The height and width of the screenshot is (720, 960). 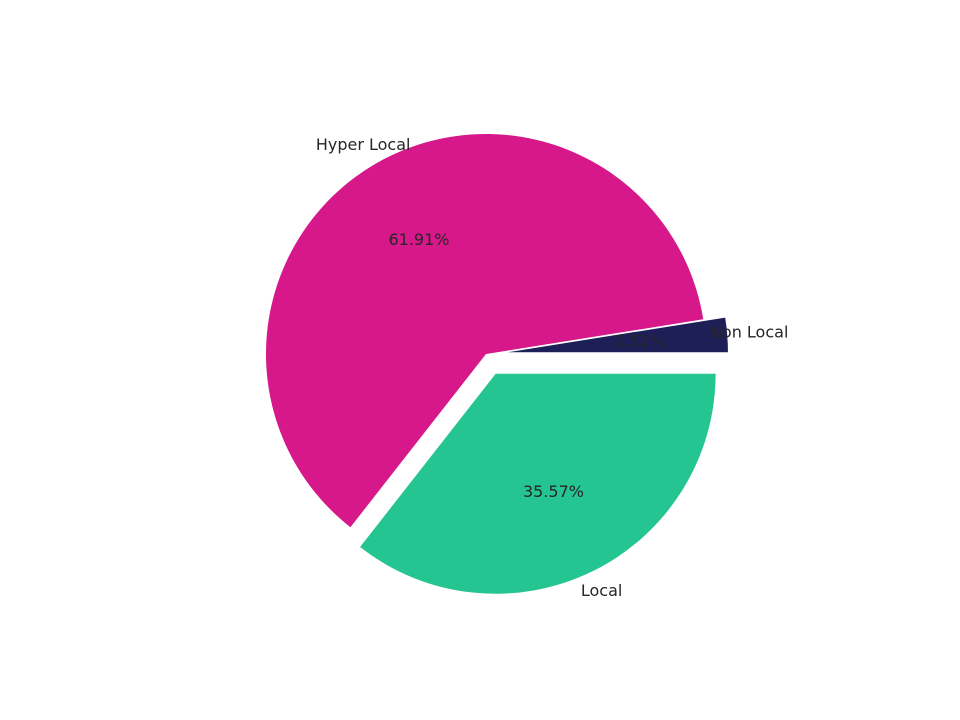 I want to click on percent-label: 35.57%, so click(x=553, y=491).